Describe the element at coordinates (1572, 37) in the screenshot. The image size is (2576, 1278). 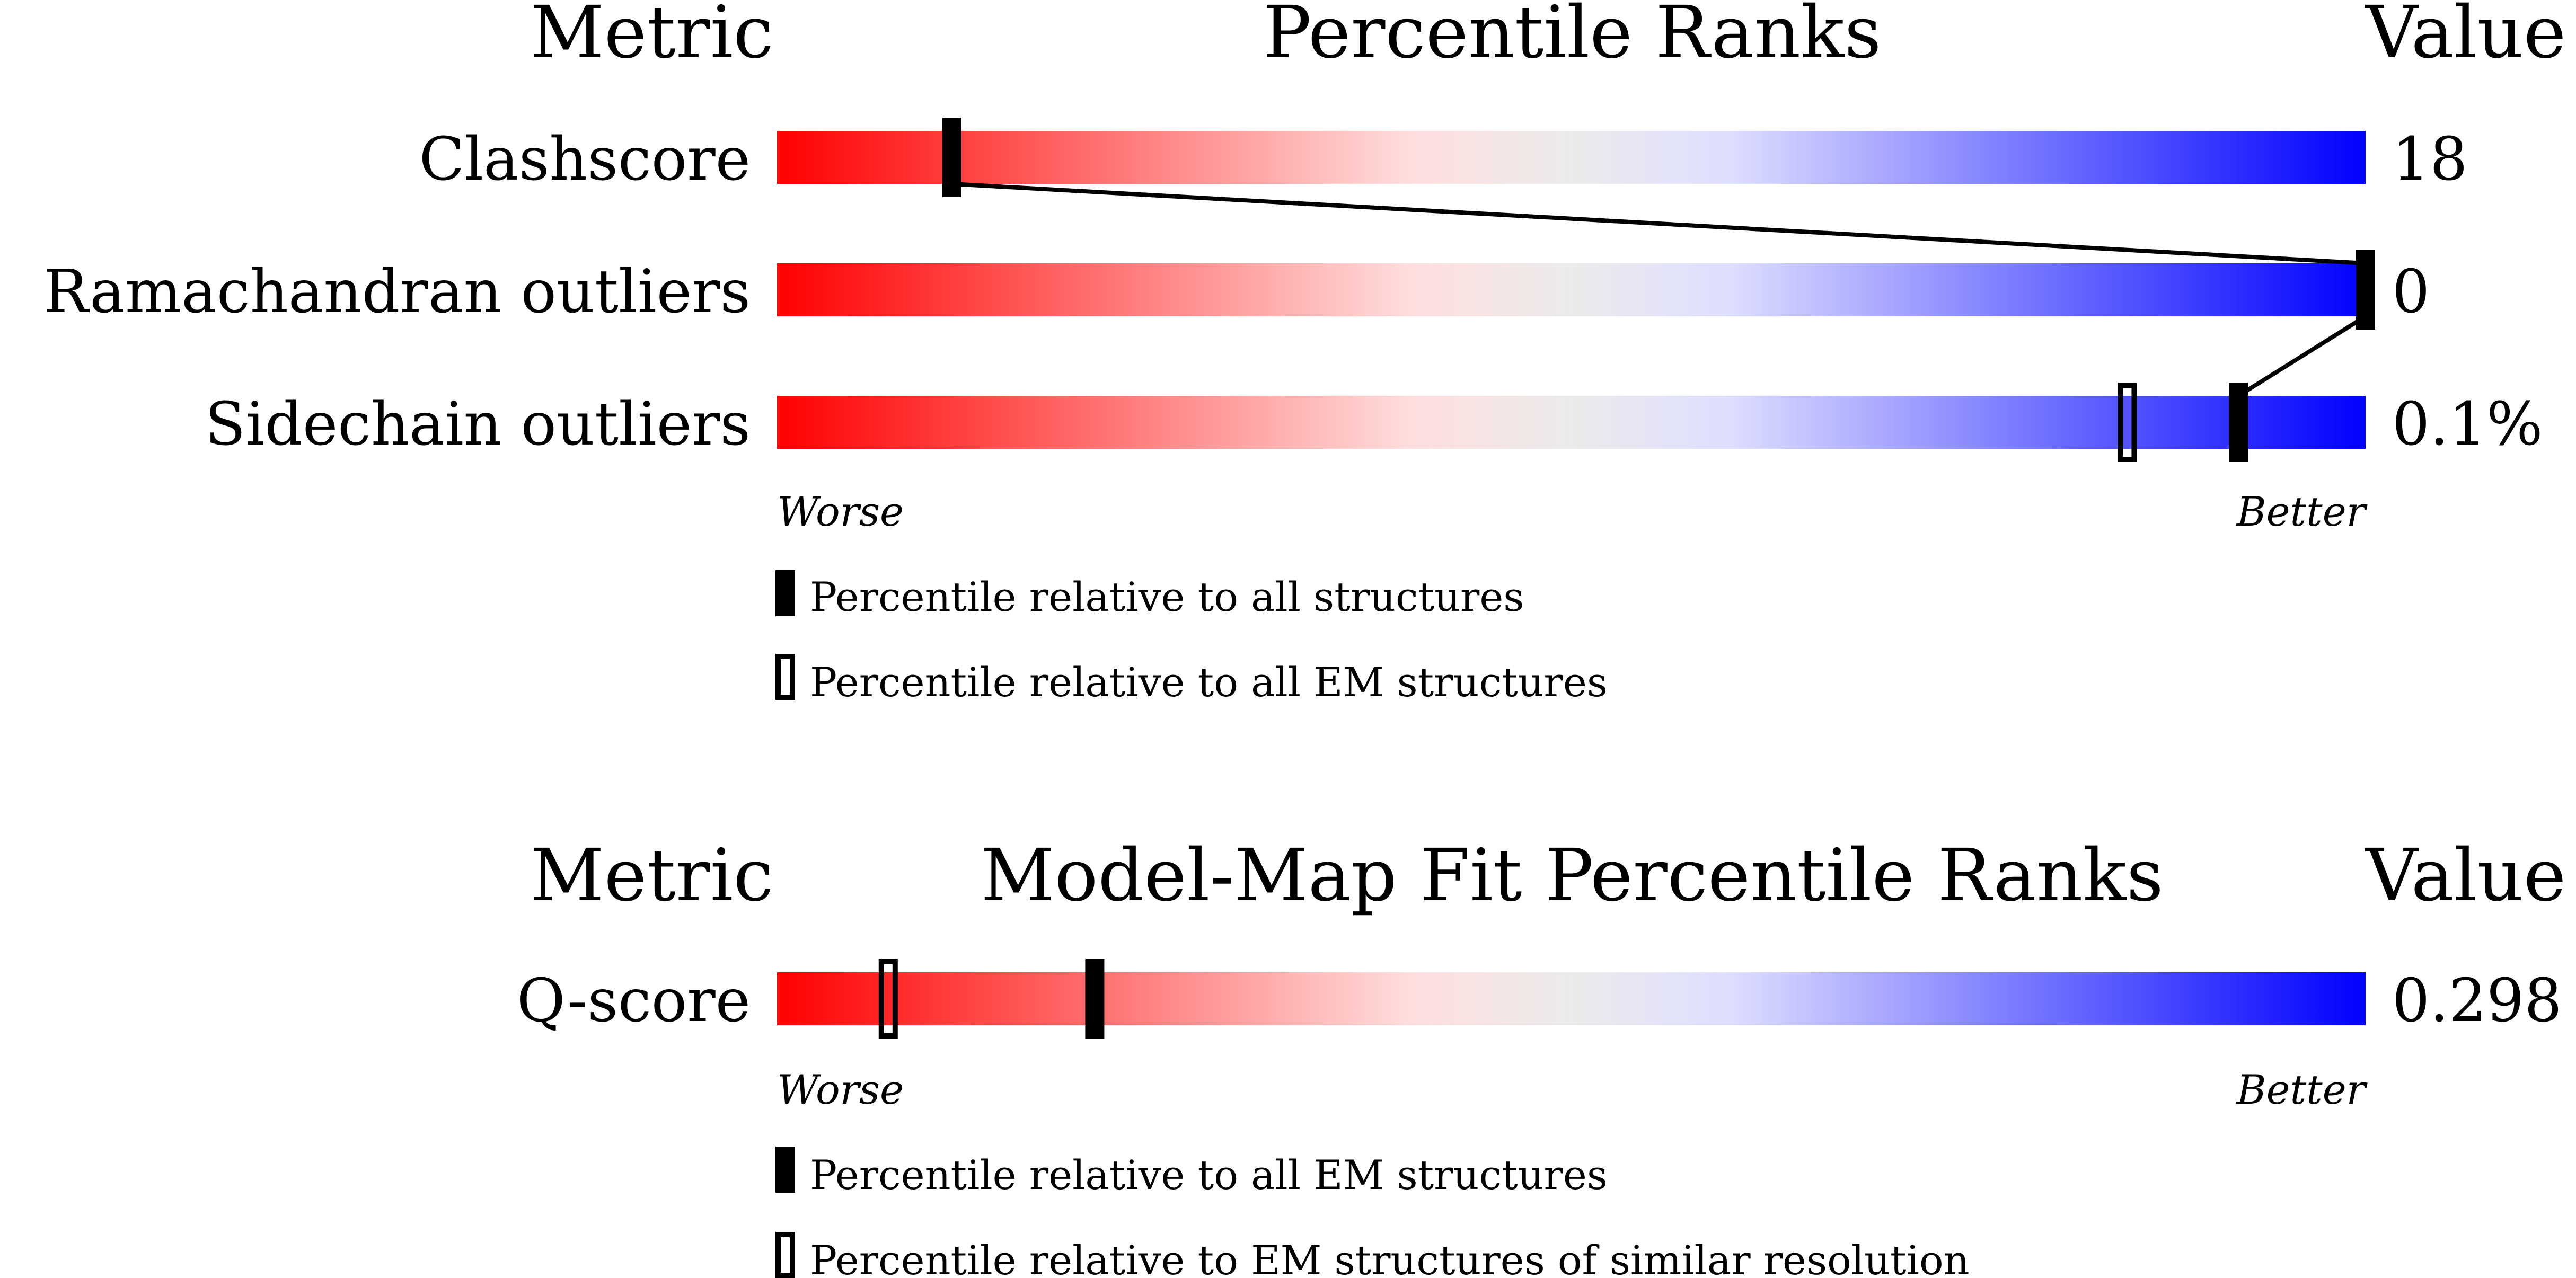
I see `chart-title: Percentile Ranks` at that location.